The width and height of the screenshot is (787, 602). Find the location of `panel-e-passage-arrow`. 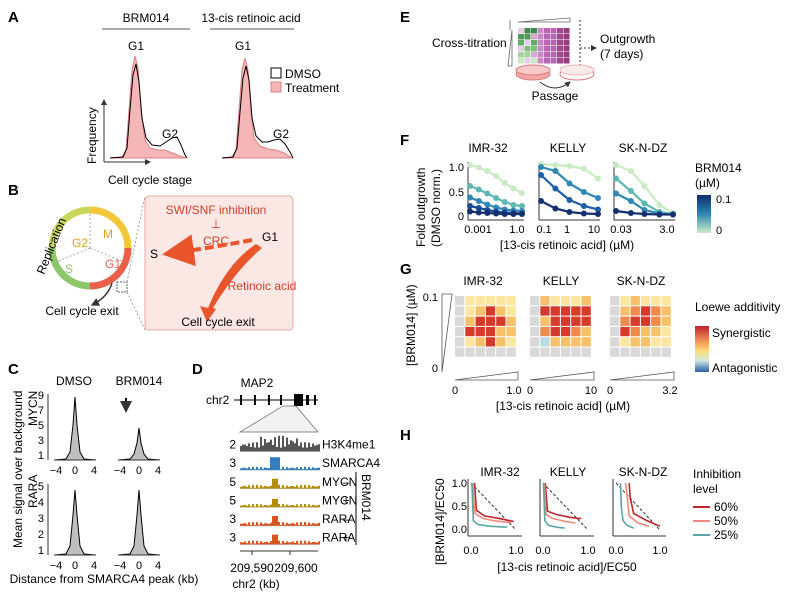

panel-e-passage-arrow is located at coordinates (555, 85).